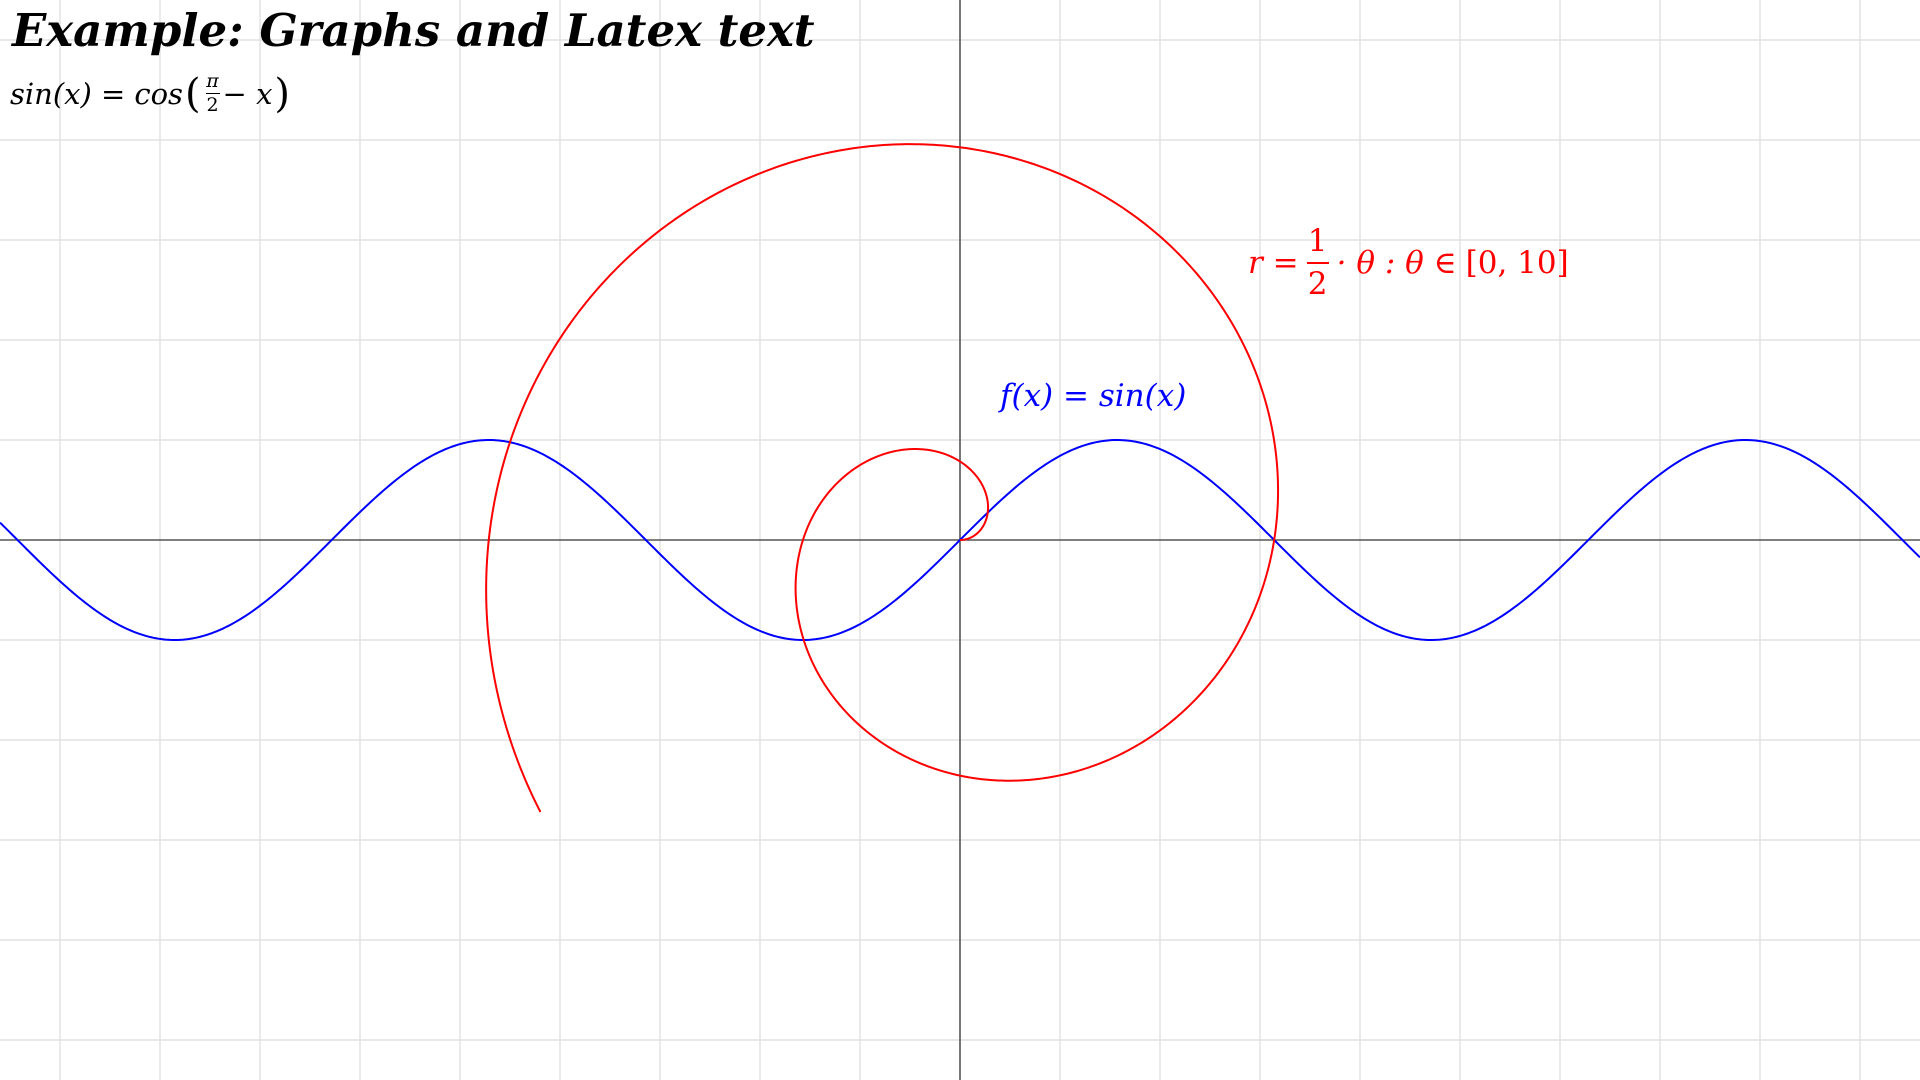 The height and width of the screenshot is (1080, 1920). Describe the element at coordinates (1317, 284) in the screenshot. I see `spiral-frac-den: 2` at that location.